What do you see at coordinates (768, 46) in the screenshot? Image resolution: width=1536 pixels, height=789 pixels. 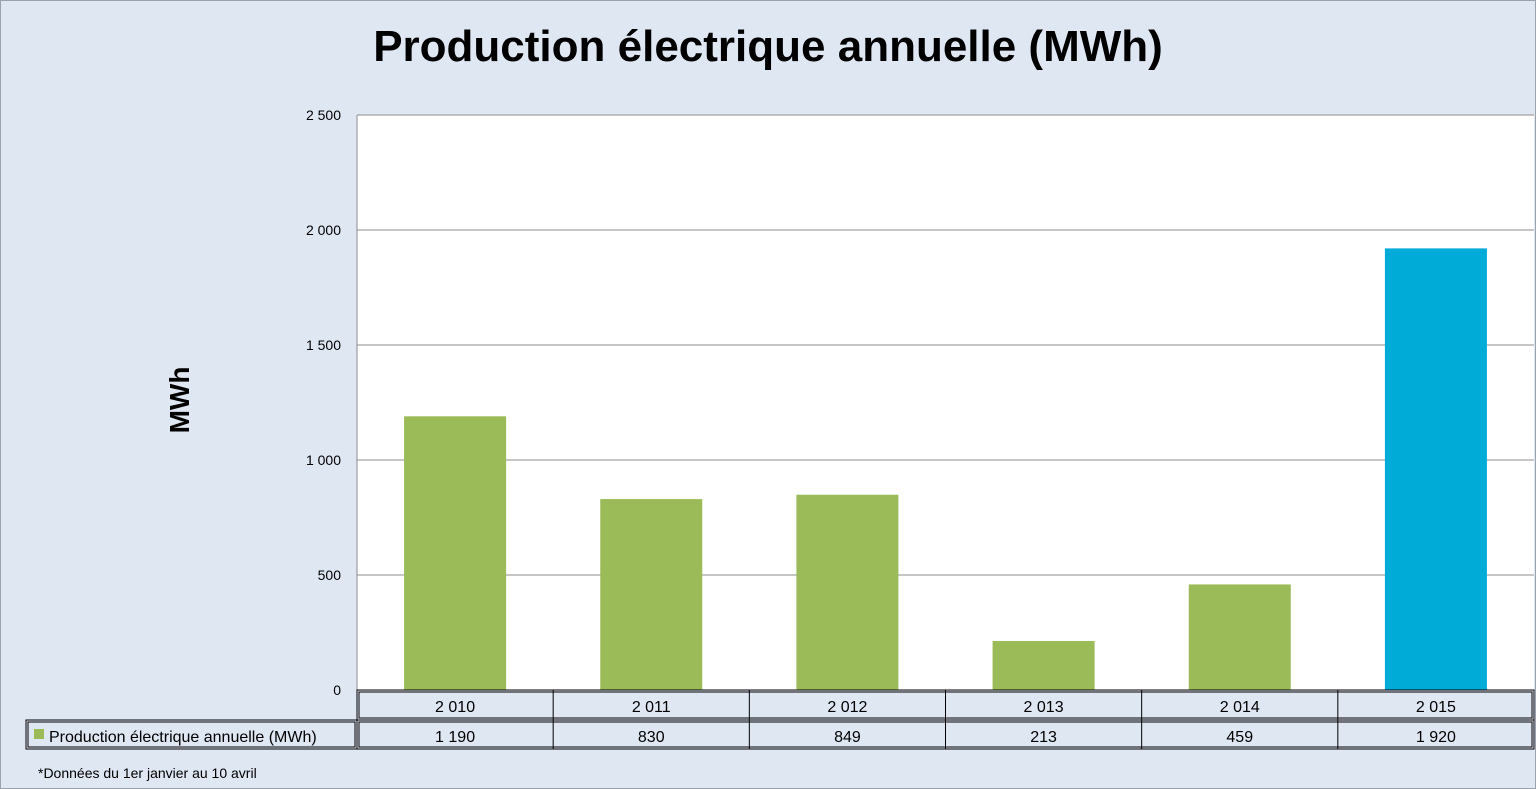 I see `chart-title: Production électrique annuelle (MWh)` at bounding box center [768, 46].